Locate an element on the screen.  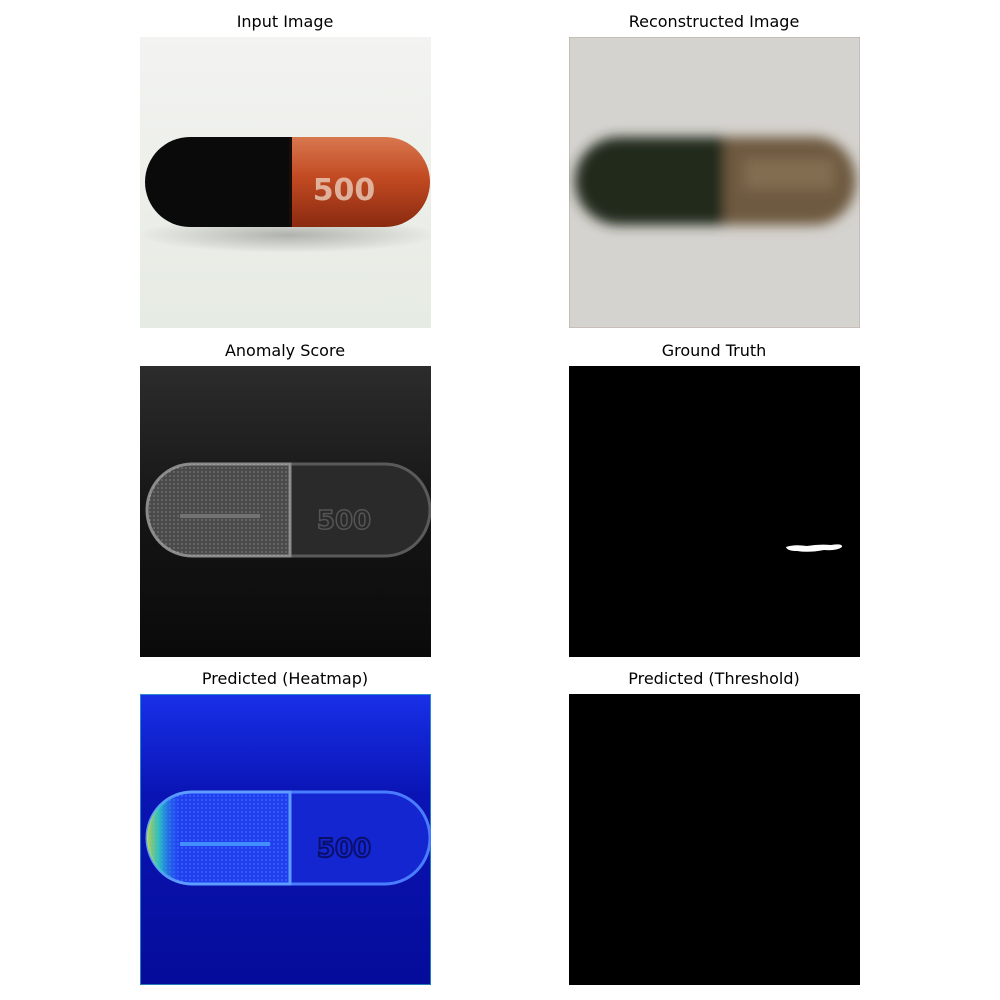
predicted-heatmap-panel: 500 is located at coordinates (285, 839).